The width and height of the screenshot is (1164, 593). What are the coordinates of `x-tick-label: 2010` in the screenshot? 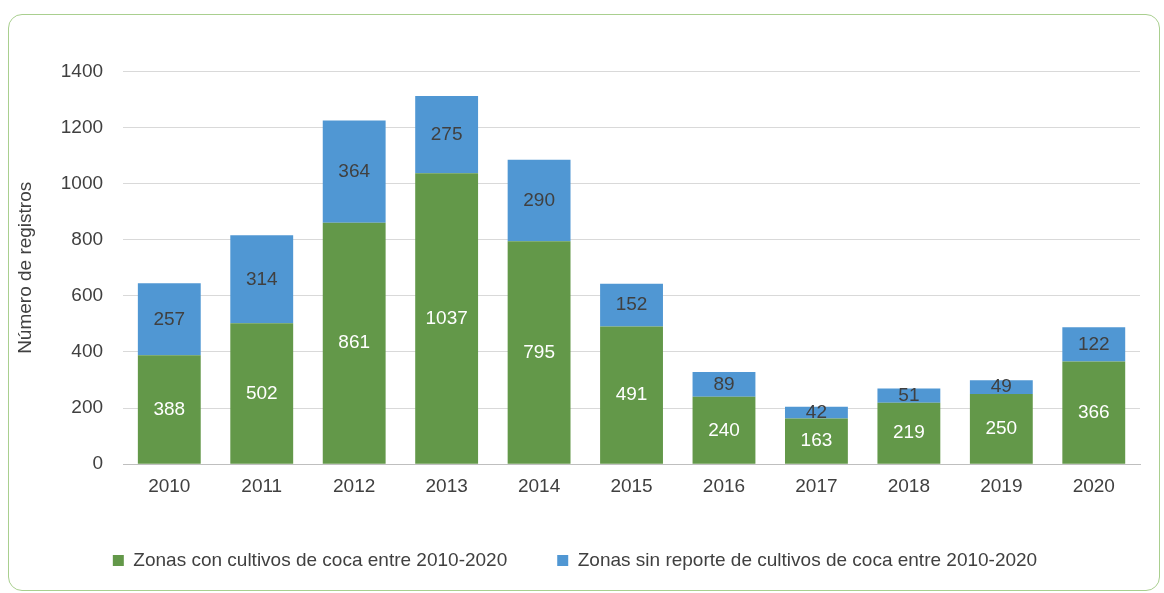 It's located at (169, 485).